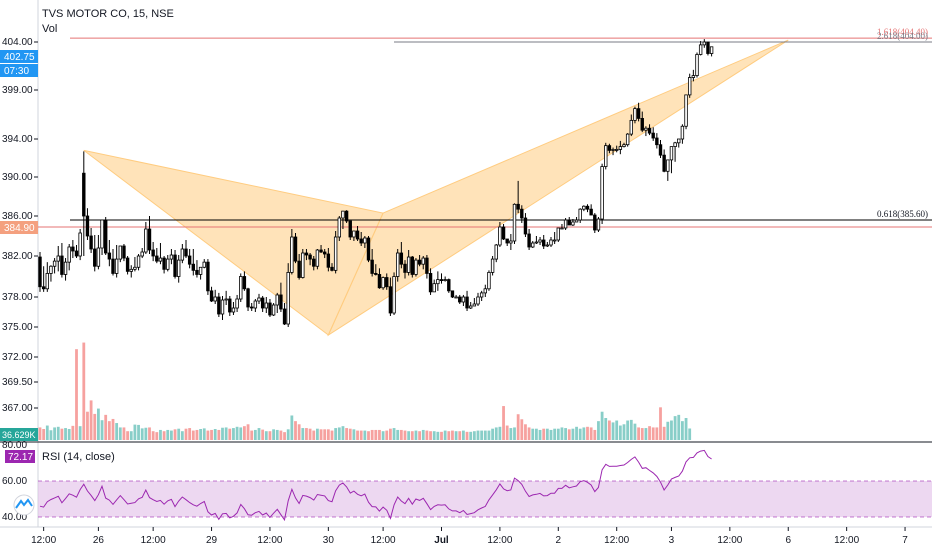  What do you see at coordinates (24, 505) in the screenshot?
I see `tradingview-logo` at bounding box center [24, 505].